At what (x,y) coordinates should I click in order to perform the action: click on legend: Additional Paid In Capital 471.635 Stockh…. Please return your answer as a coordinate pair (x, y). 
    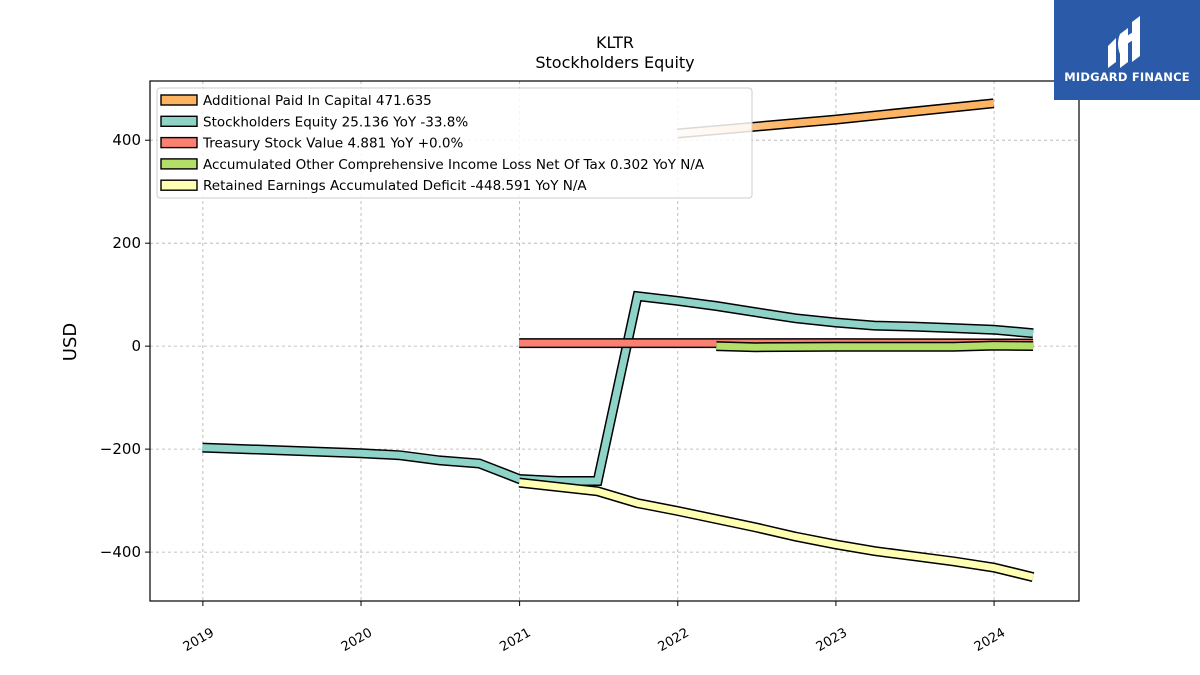
    Looking at the image, I should click on (454, 143).